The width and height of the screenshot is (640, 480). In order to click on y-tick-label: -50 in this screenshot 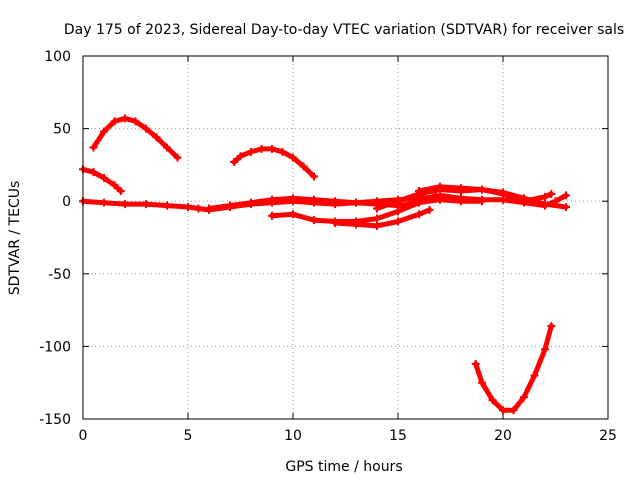, I will do `click(59, 275)`.